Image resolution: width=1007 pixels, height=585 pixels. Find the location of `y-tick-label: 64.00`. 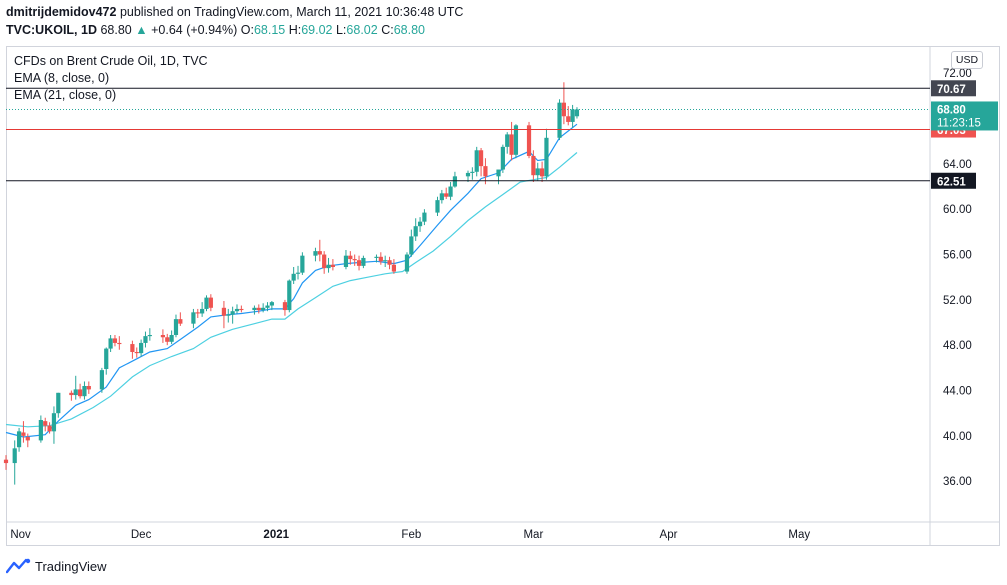

y-tick-label: 64.00 is located at coordinates (957, 165).